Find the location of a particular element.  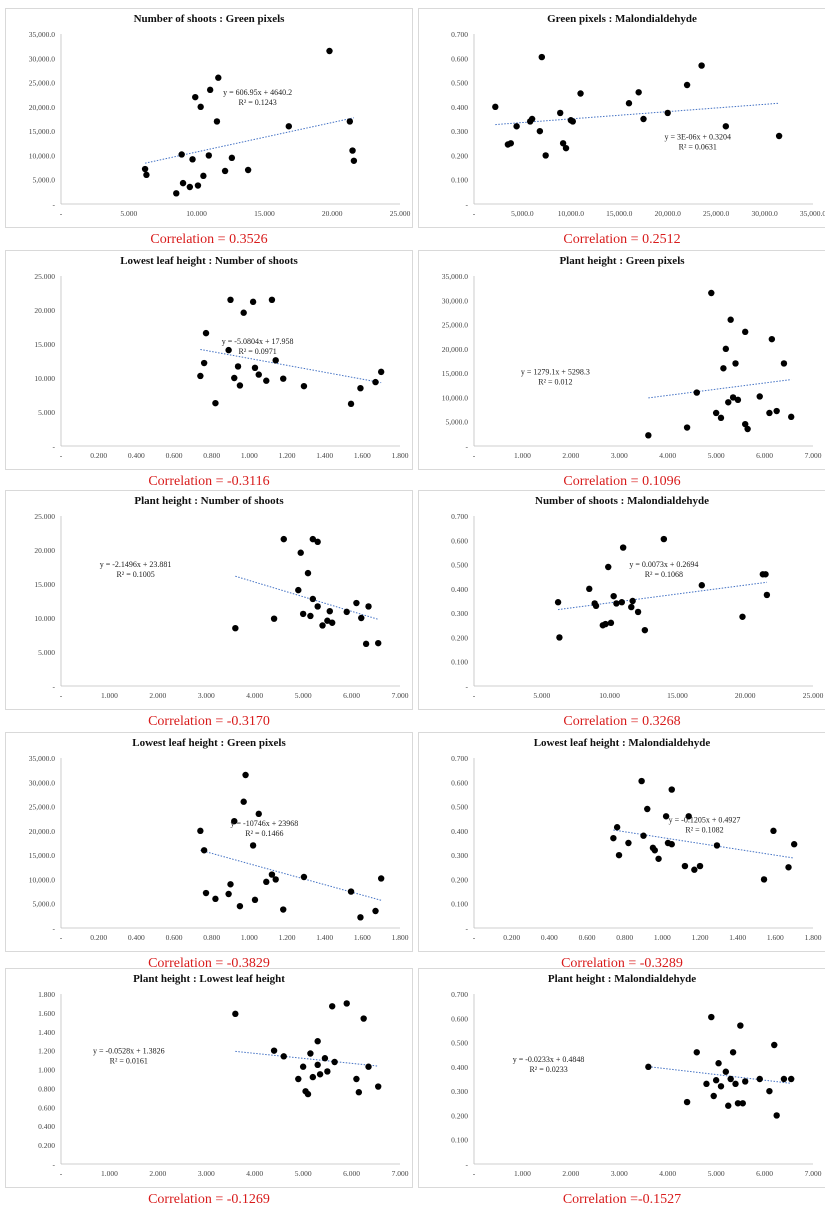

y-tick-label: 5,000.0 is located at coordinates (44, 904).